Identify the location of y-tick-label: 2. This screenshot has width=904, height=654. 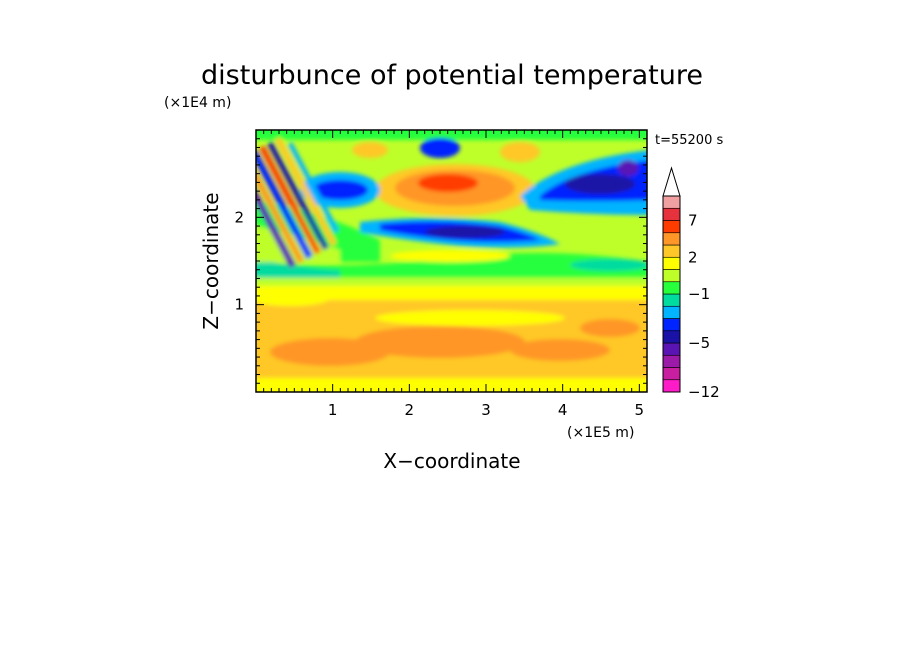
(239, 217).